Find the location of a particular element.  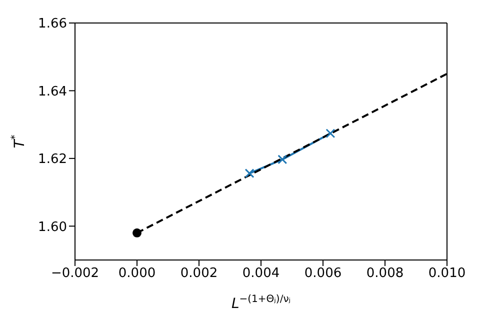

x-axis-title: L$^{−(1+Θⱼ)/νⱼ}$ is located at coordinates (261, 303).